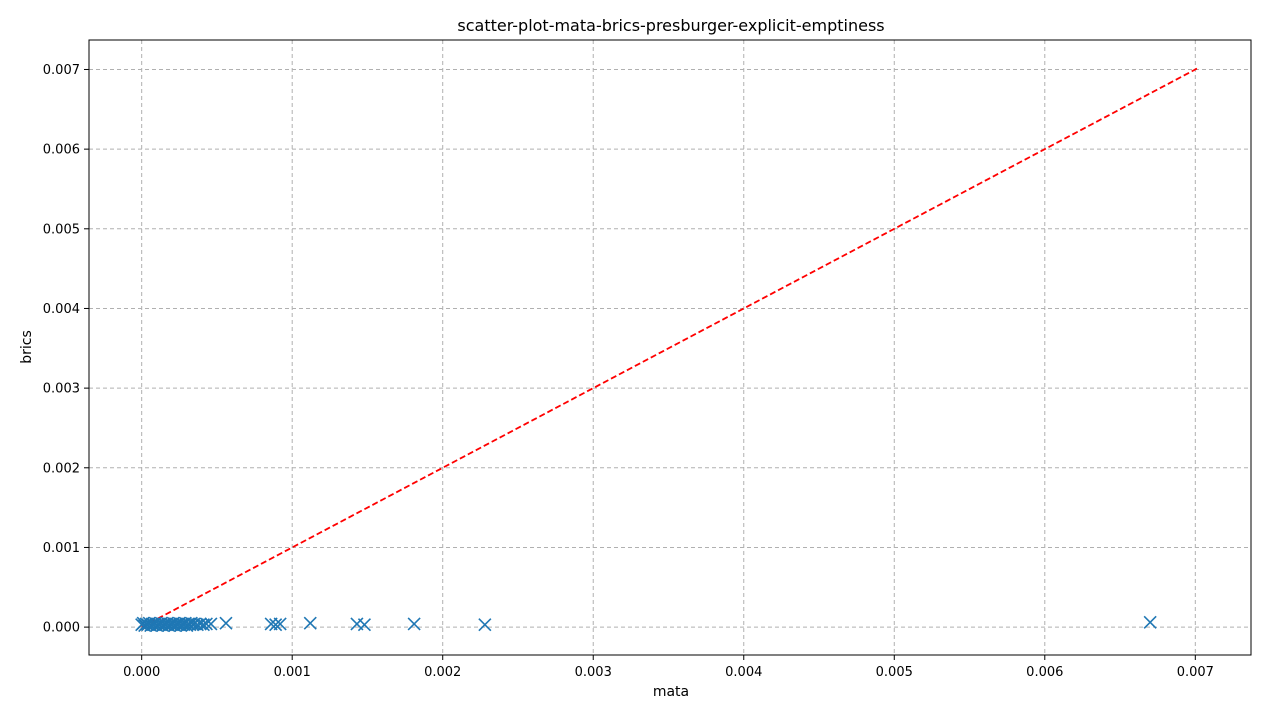  I want to click on x-axis-label: mata, so click(671, 692).